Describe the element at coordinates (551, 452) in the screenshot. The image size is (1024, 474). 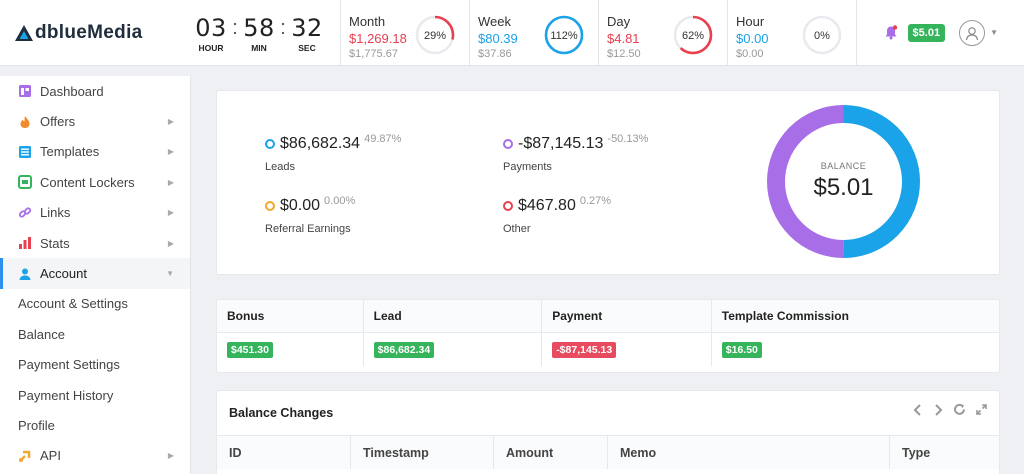
I see `column-header-amount: Amount` at that location.